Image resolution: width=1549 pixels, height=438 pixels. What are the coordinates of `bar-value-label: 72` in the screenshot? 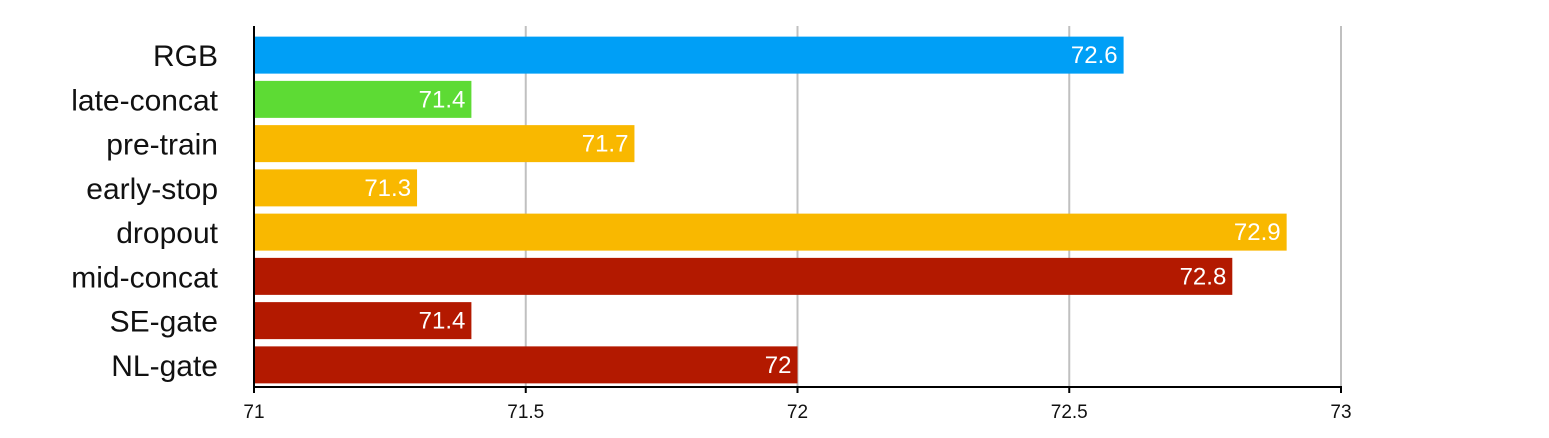 It's located at (778, 365).